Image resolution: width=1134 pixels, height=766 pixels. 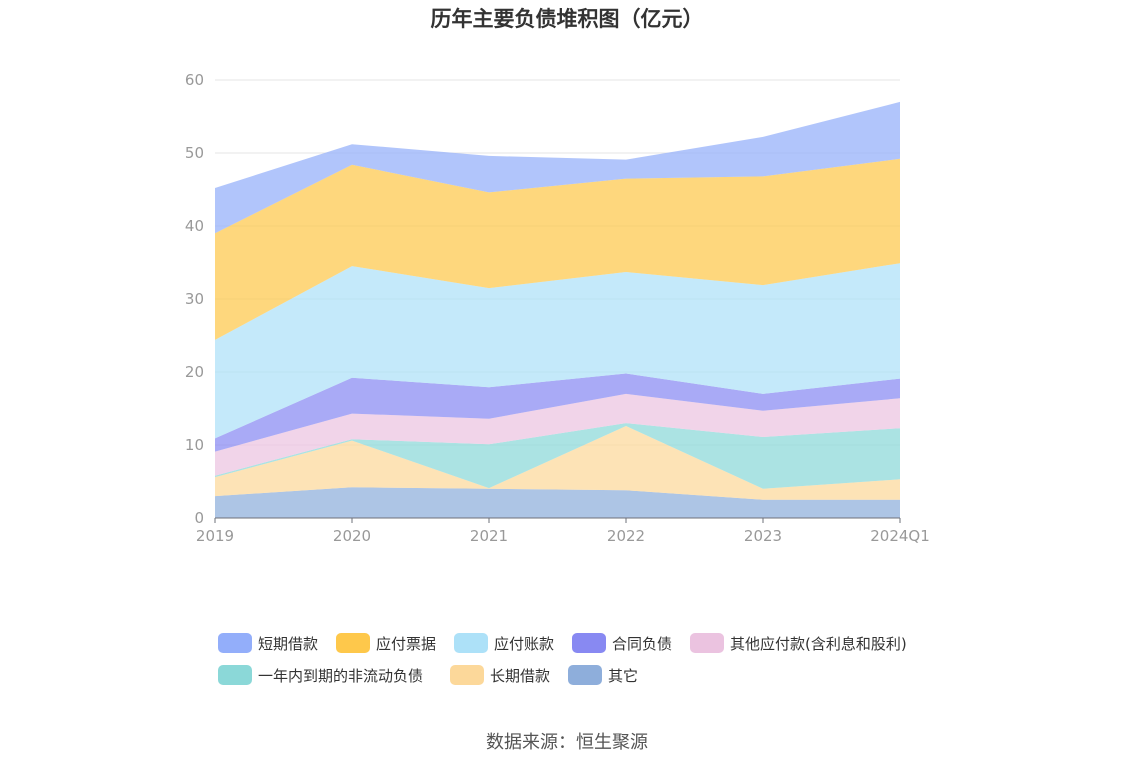 I want to click on legend-item: 短期借款, so click(x=268, y=643).